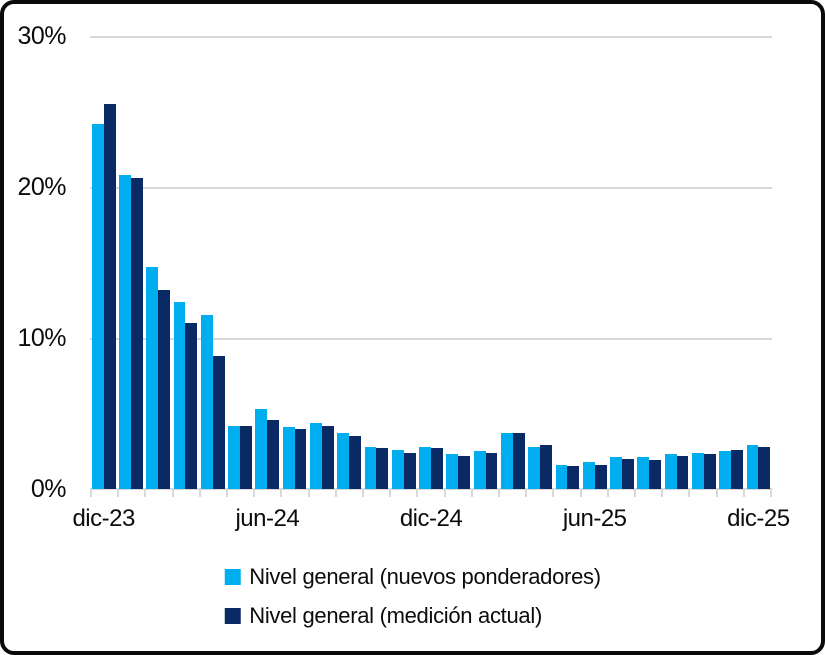  Describe the element at coordinates (431, 489) in the screenshot. I see `x-axis-line` at that location.